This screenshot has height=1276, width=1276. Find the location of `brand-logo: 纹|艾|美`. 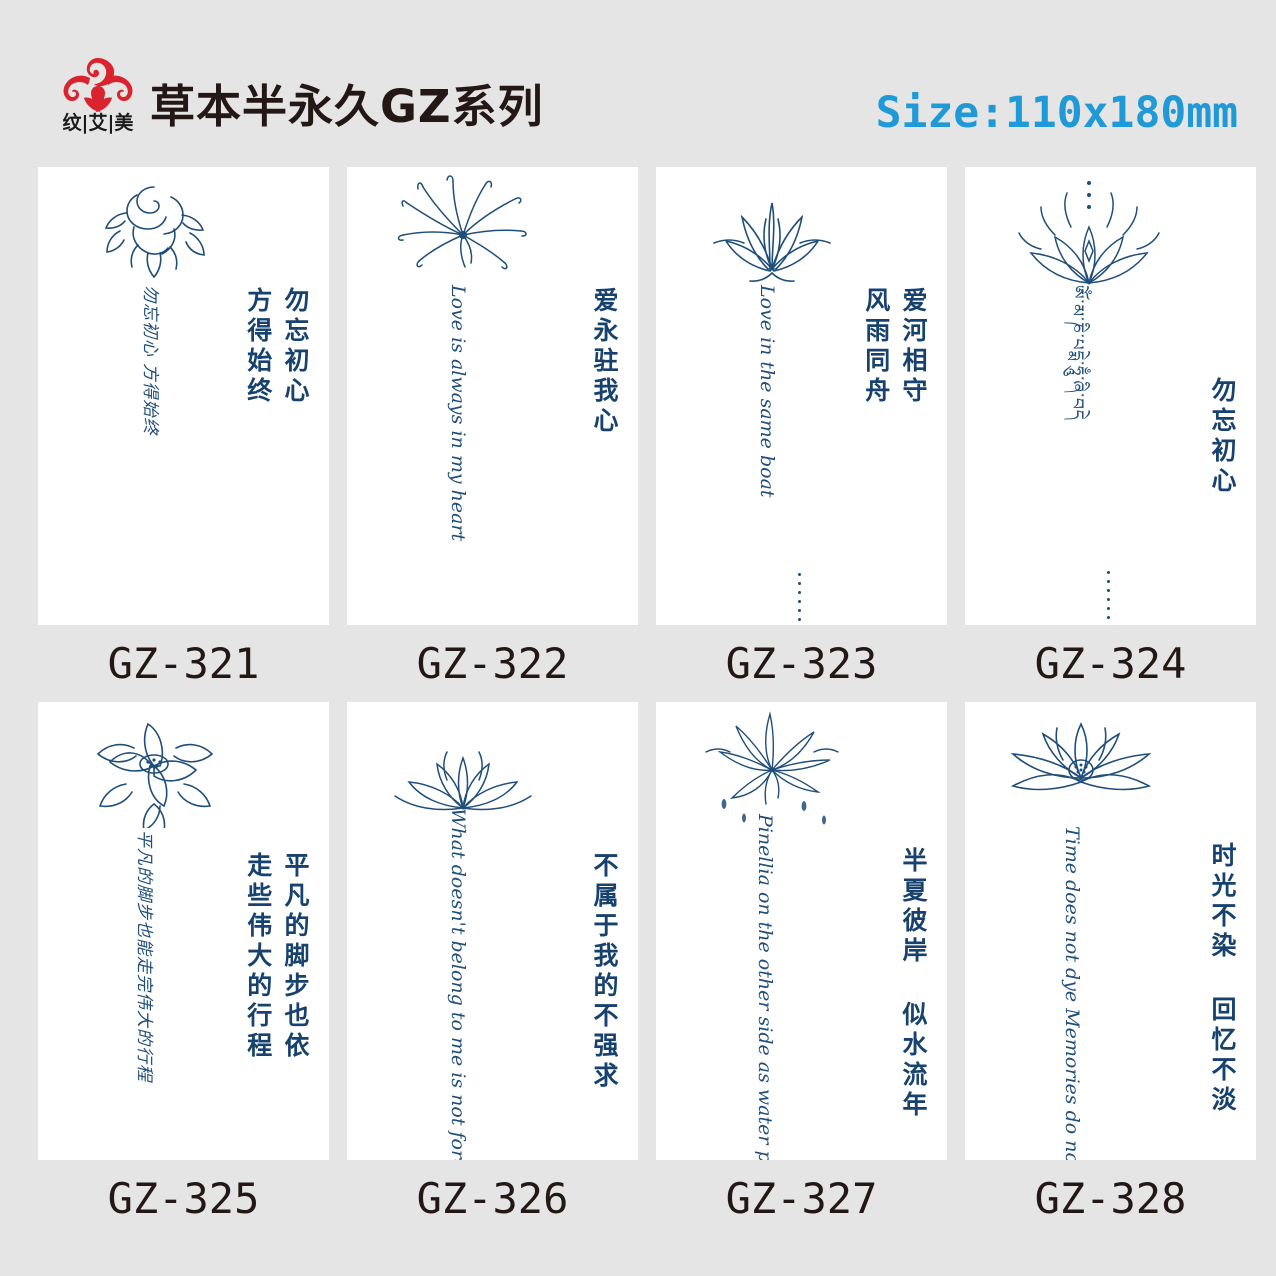

brand-logo: 纹|艾|美 is located at coordinates (98, 102).